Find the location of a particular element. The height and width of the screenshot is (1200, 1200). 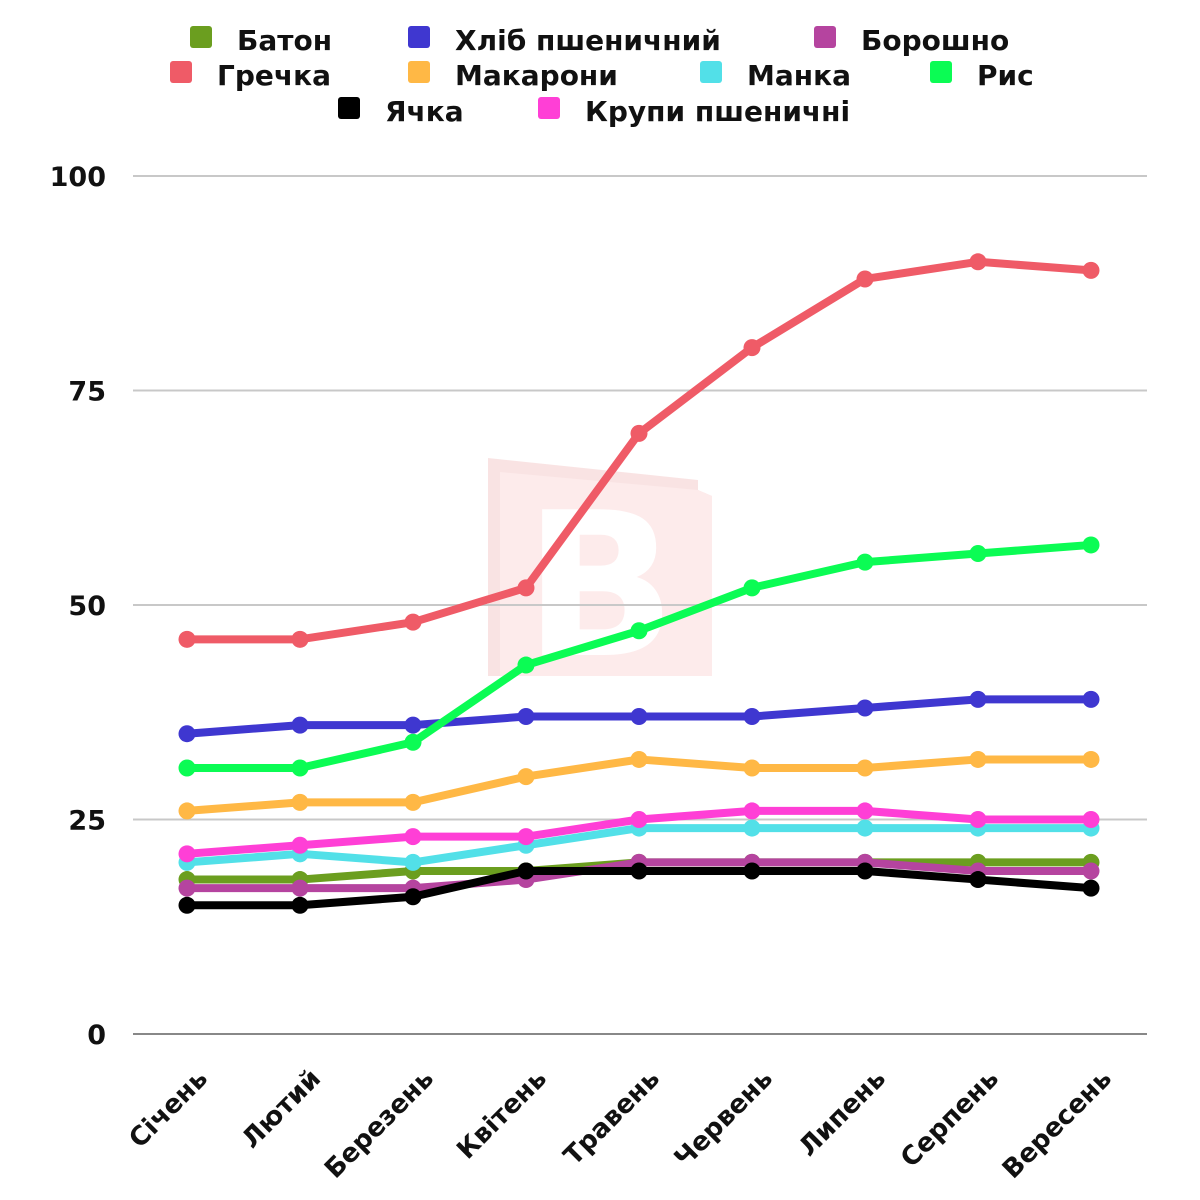

legend-item: Хліб пшеничний is located at coordinates (564, 40).